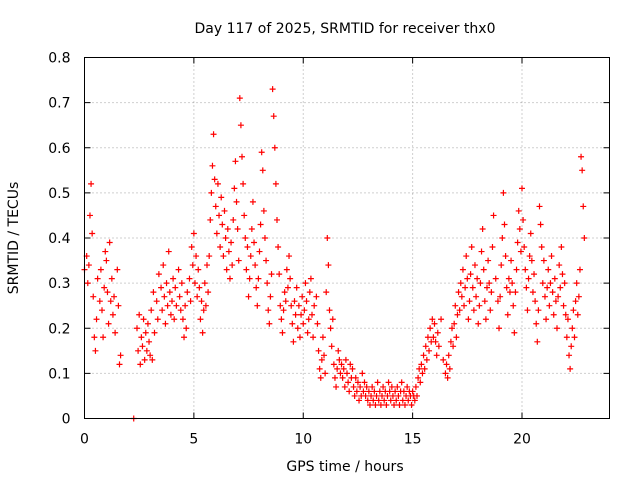  What do you see at coordinates (59, 149) in the screenshot?
I see `y-tick-label: 0.6` at bounding box center [59, 149].